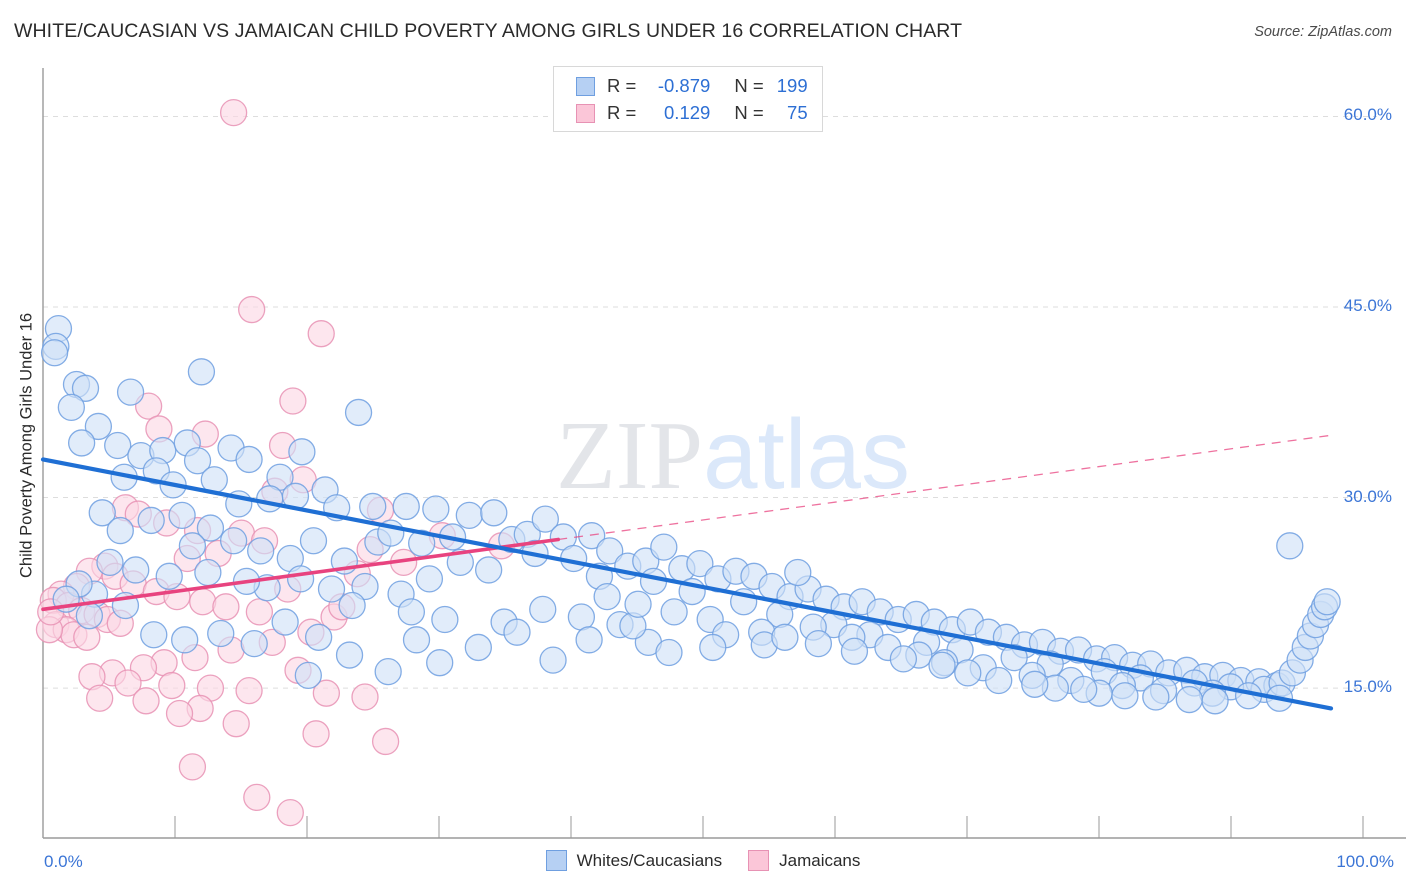 This screenshot has width=1406, height=892. I want to click on y-tick-label-15: 15.0%, so click(1367, 687).